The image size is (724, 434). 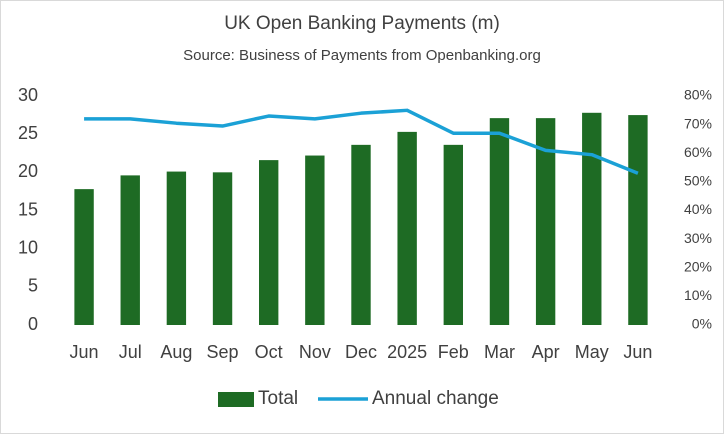 I want to click on y-tick-label: 30, so click(x=28, y=95).